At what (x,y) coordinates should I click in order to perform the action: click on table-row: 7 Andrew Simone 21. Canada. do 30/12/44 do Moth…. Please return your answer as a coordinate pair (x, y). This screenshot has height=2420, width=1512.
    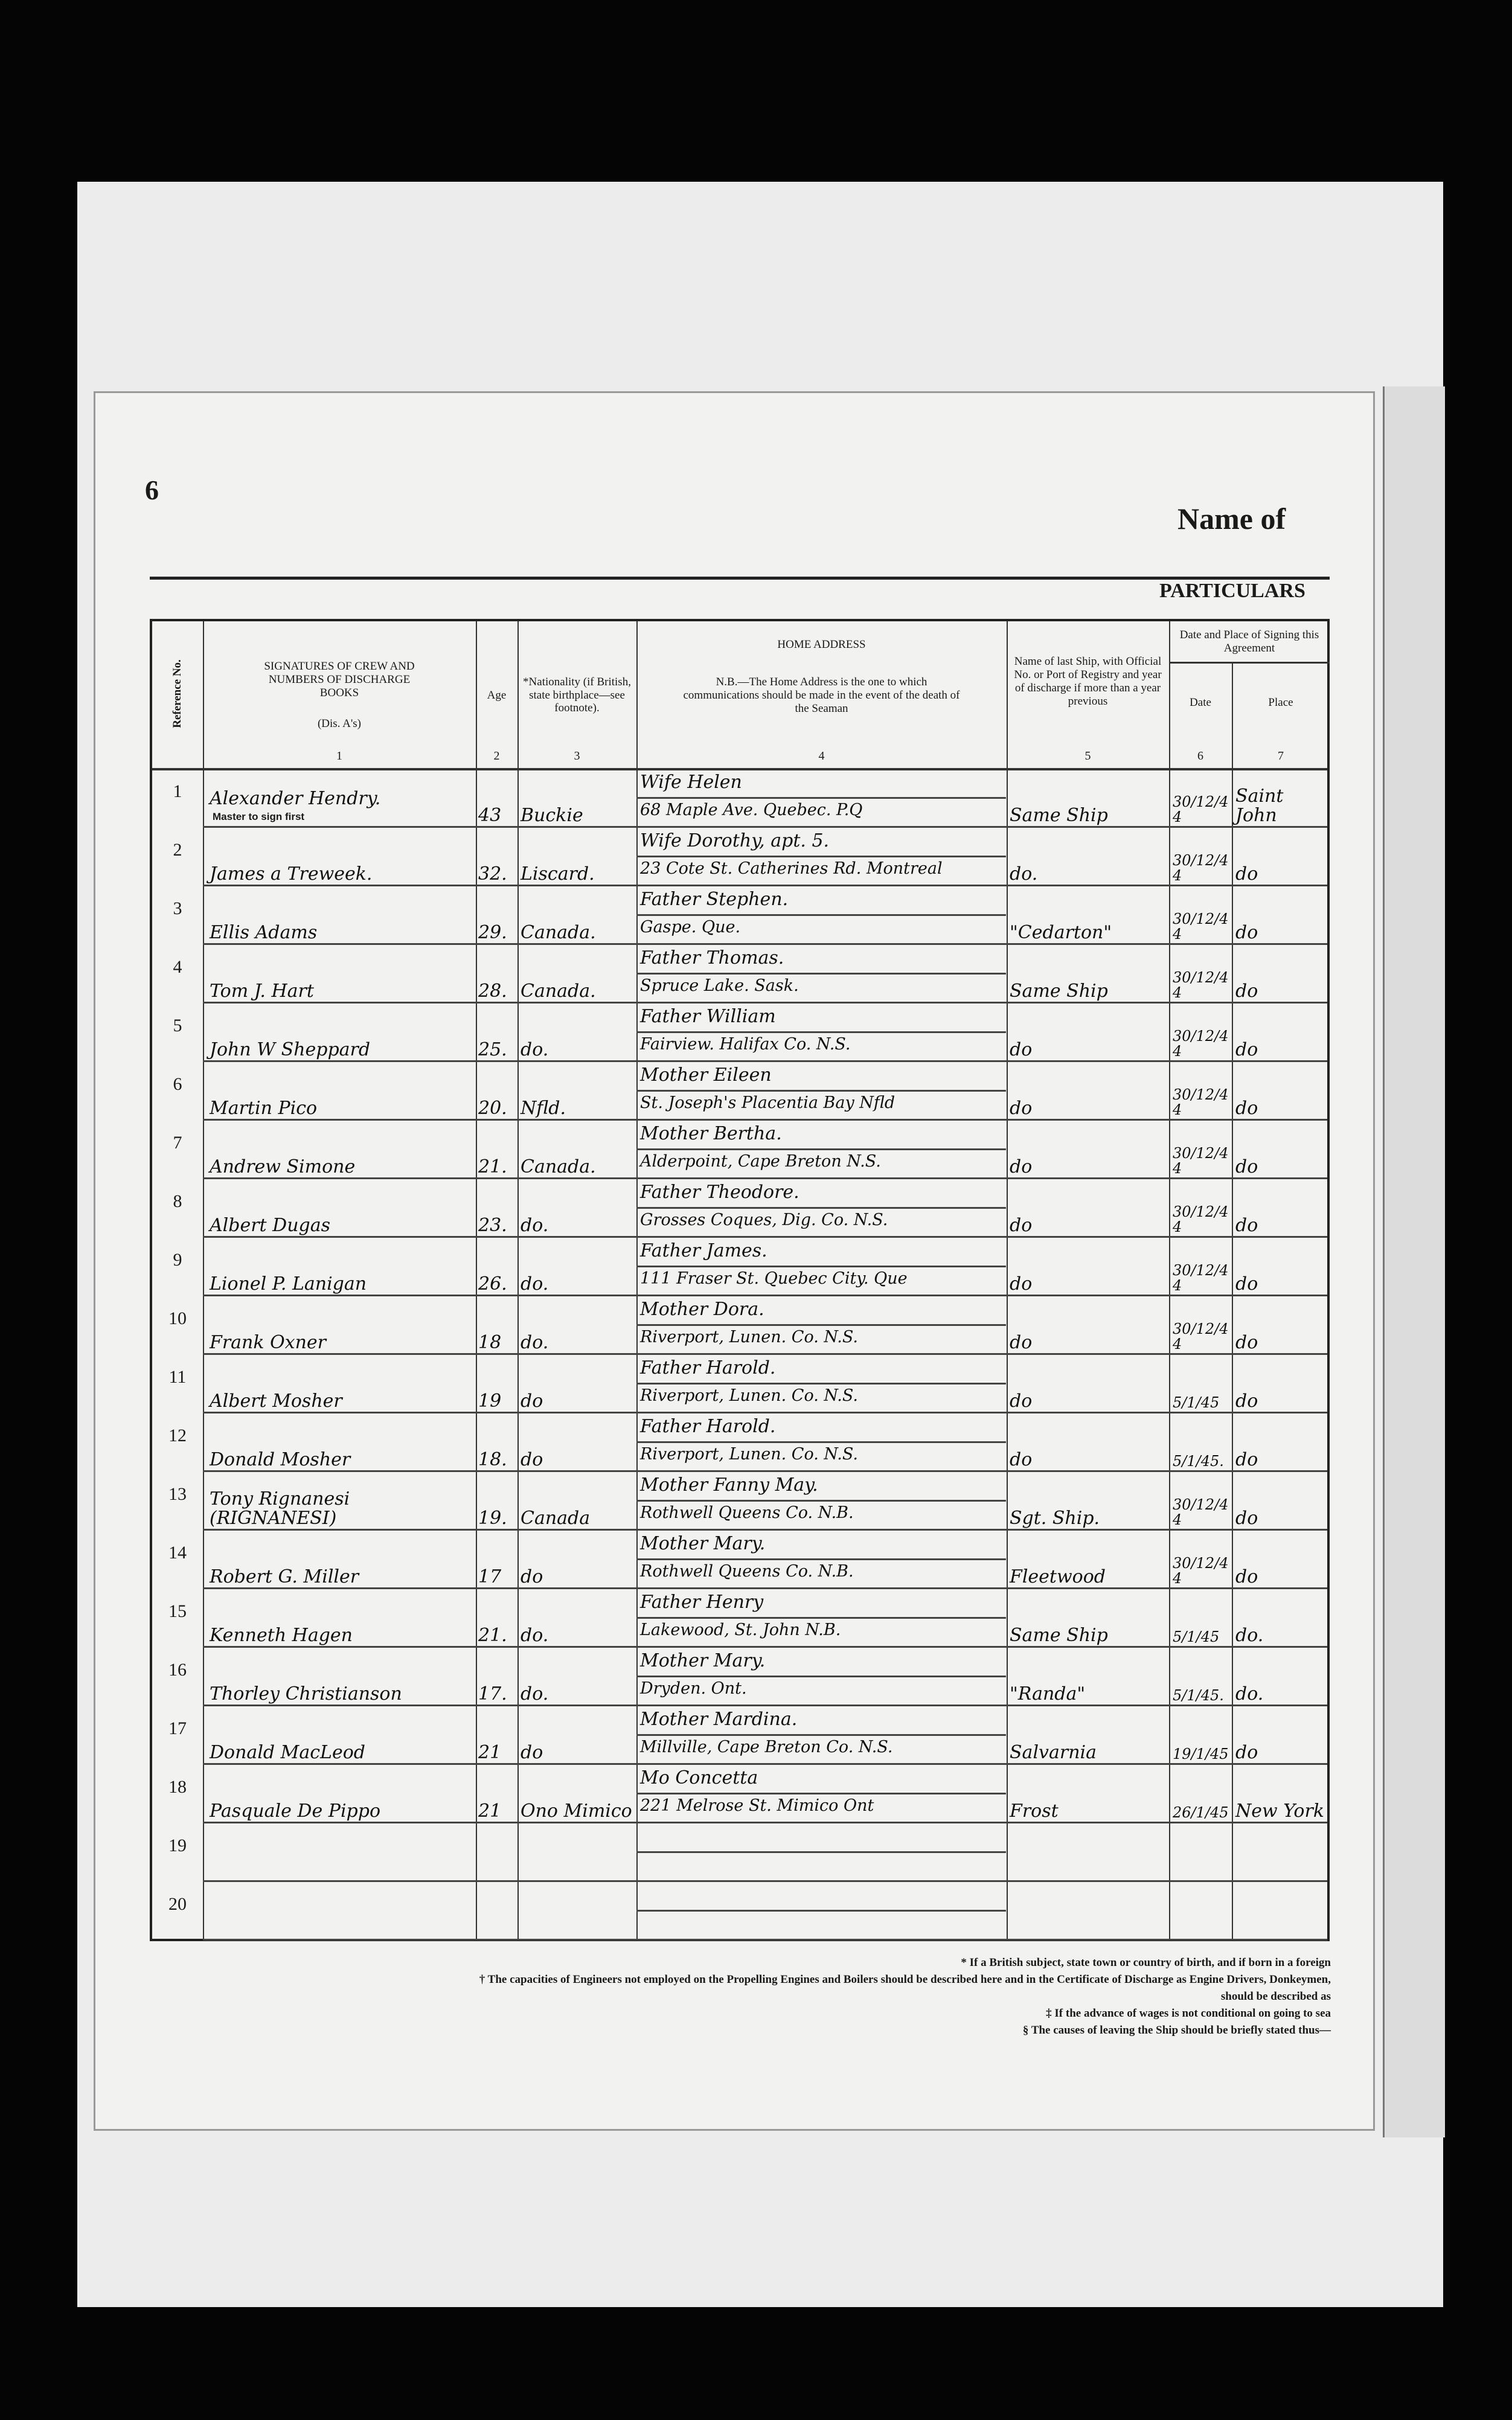
    Looking at the image, I should click on (739, 1150).